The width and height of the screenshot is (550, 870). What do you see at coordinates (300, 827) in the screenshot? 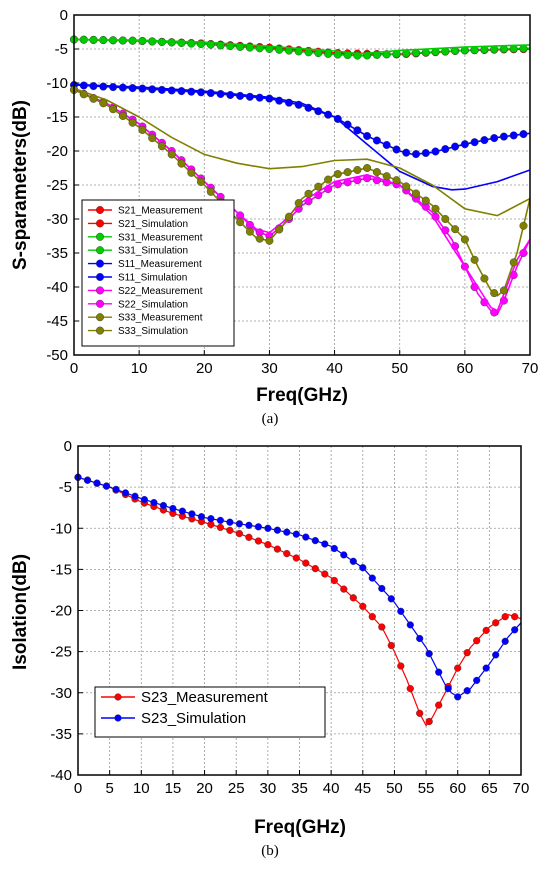
I see `x-axis-label-b: Freq(GHz)` at bounding box center [300, 827].